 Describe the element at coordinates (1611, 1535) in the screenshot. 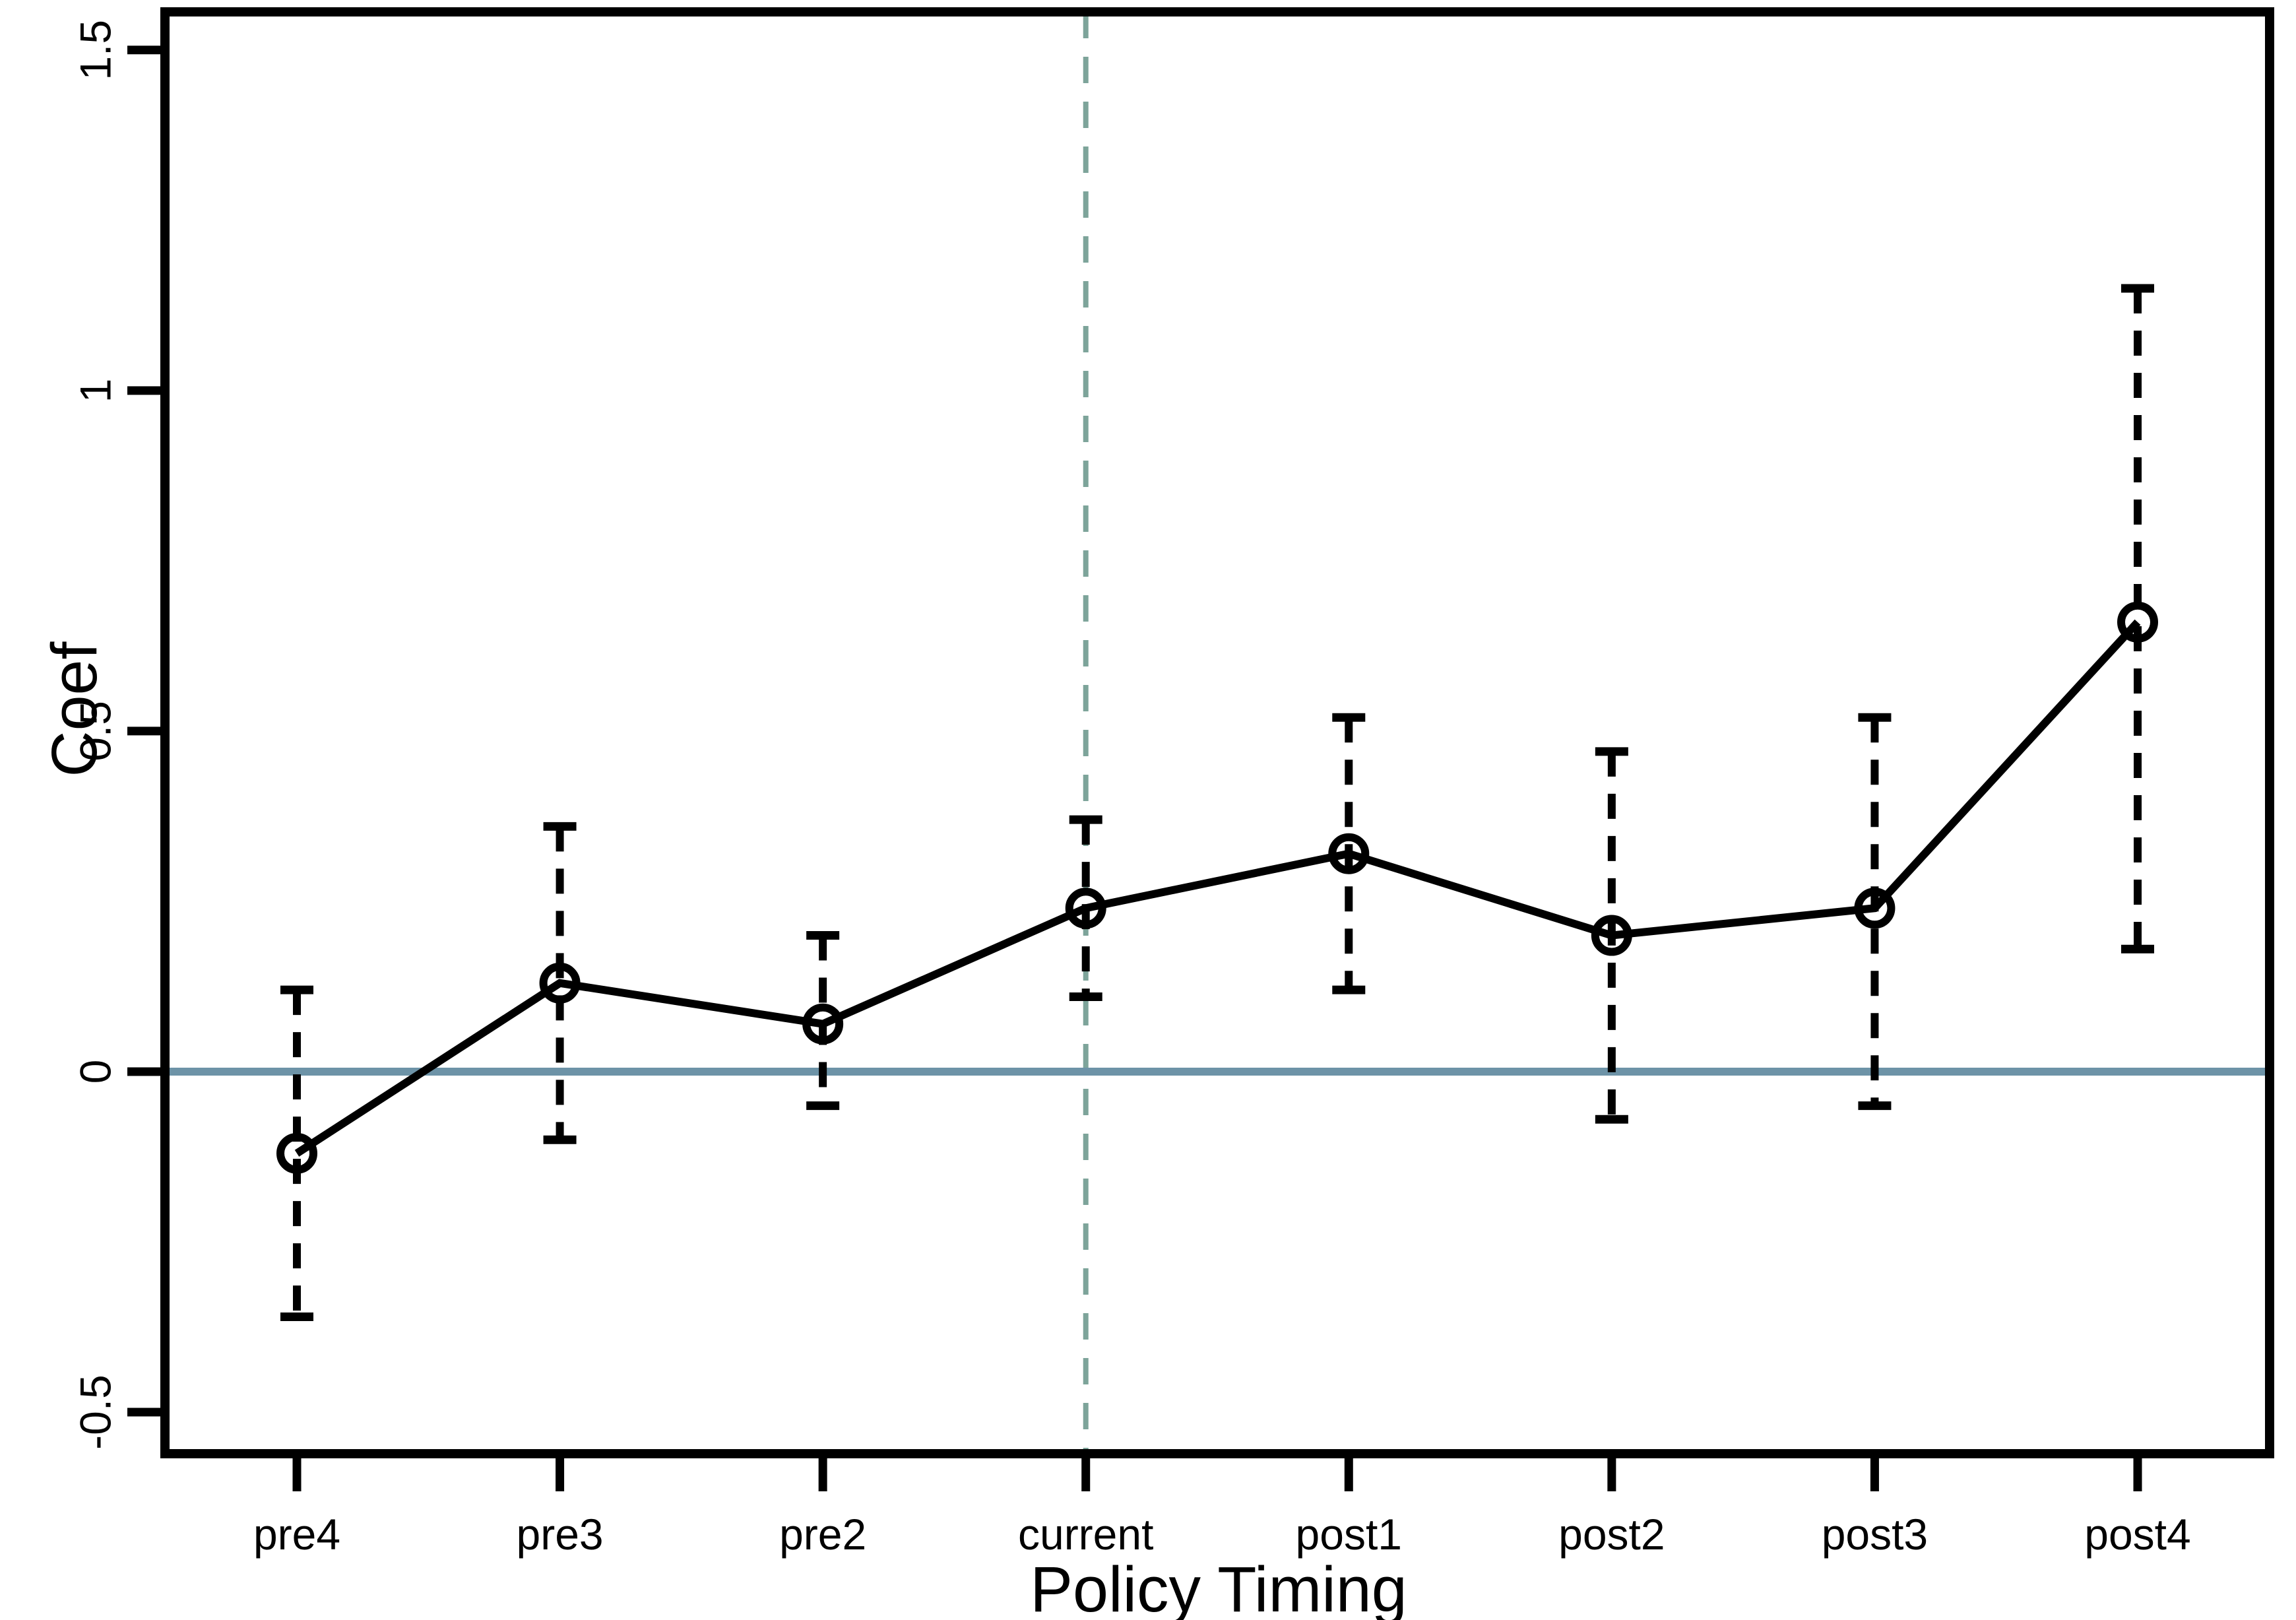

I see `x-tick-label-post2: post2` at that location.